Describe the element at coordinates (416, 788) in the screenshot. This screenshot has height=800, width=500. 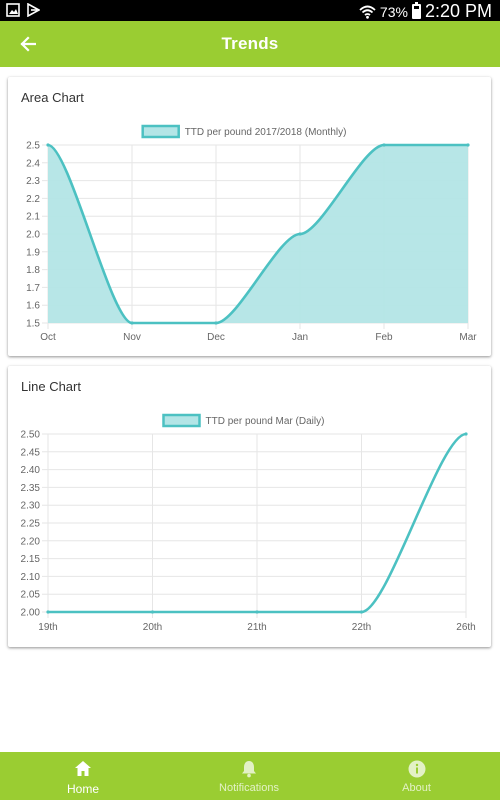
I see `nav-label: About` at that location.